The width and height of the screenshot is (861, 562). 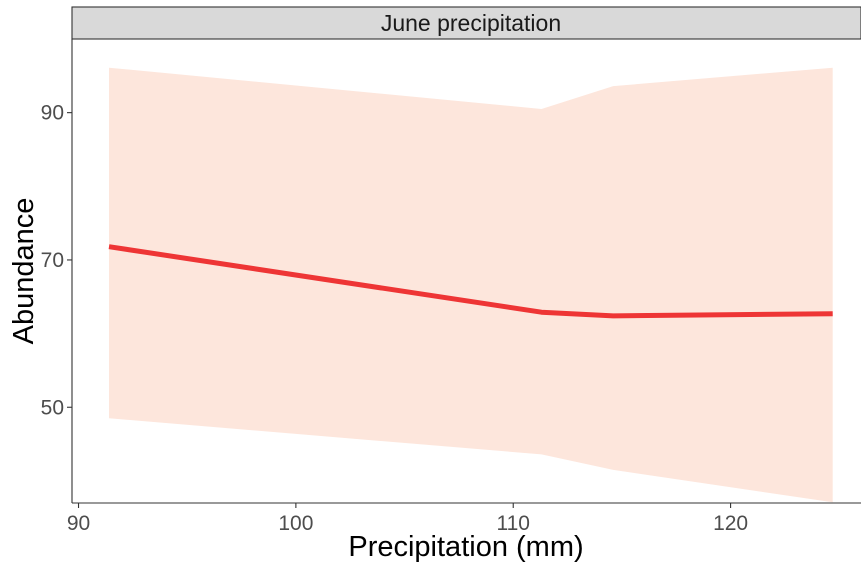 What do you see at coordinates (470, 281) in the screenshot?
I see `series-line` at bounding box center [470, 281].